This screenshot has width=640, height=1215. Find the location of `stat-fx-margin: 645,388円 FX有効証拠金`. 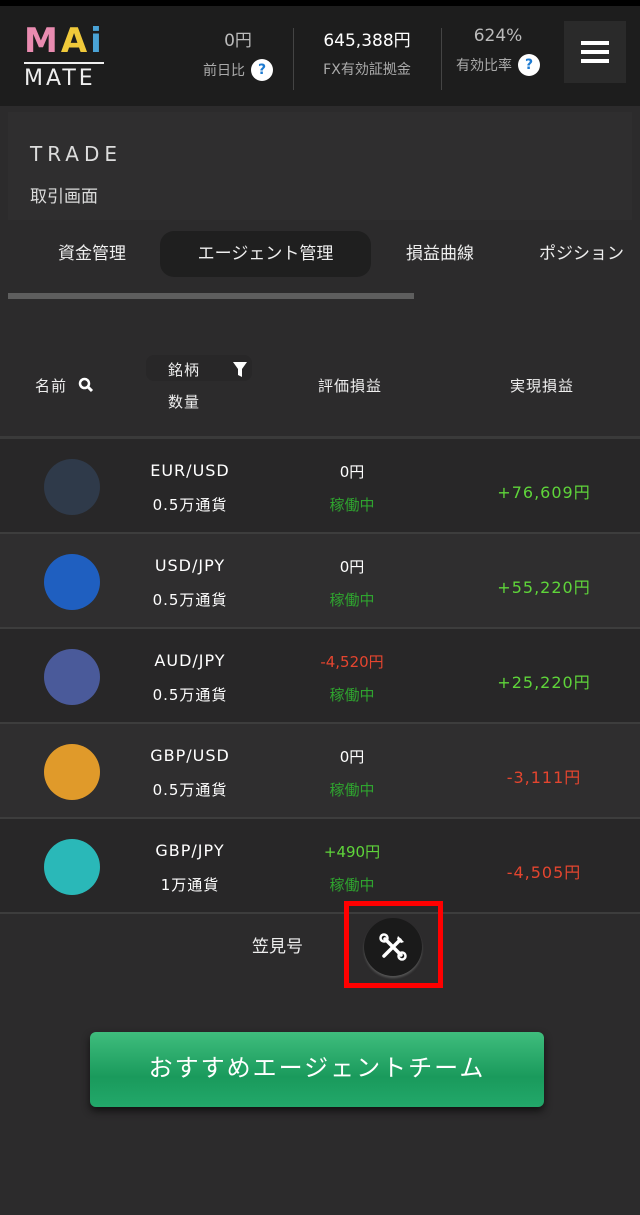

stat-fx-margin: 645,388円 FX有効証拠金 is located at coordinates (367, 52).